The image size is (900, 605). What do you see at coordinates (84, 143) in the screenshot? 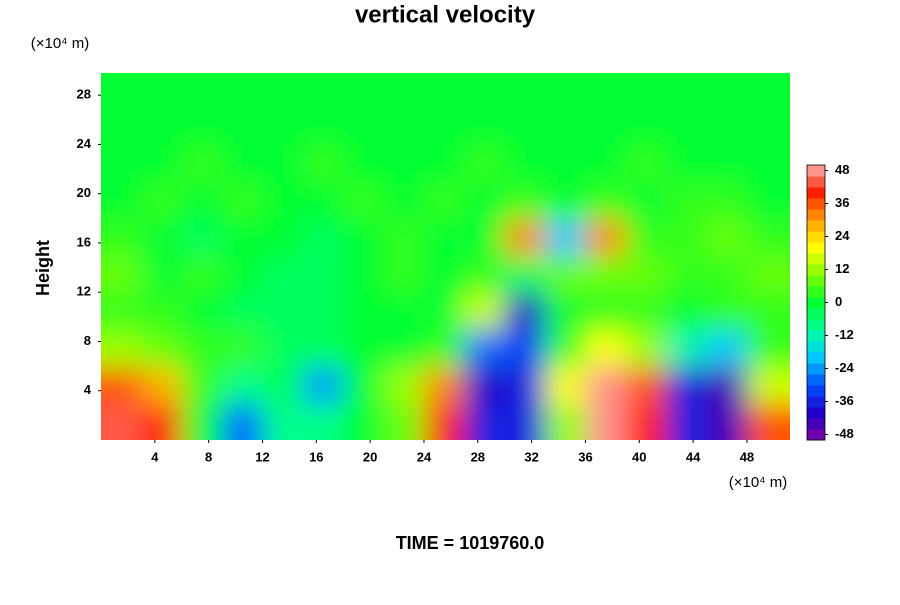
I see `y-tick-label: 24` at bounding box center [84, 143].